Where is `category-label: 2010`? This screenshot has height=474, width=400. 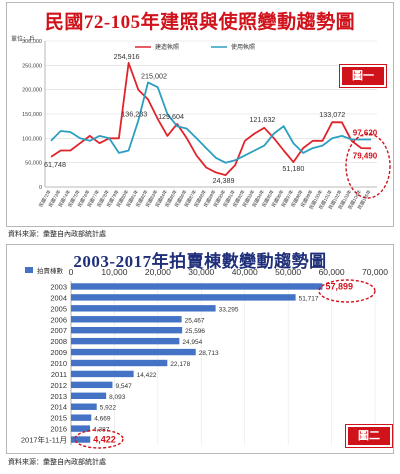
category-label: 2010 is located at coordinates (58, 363).